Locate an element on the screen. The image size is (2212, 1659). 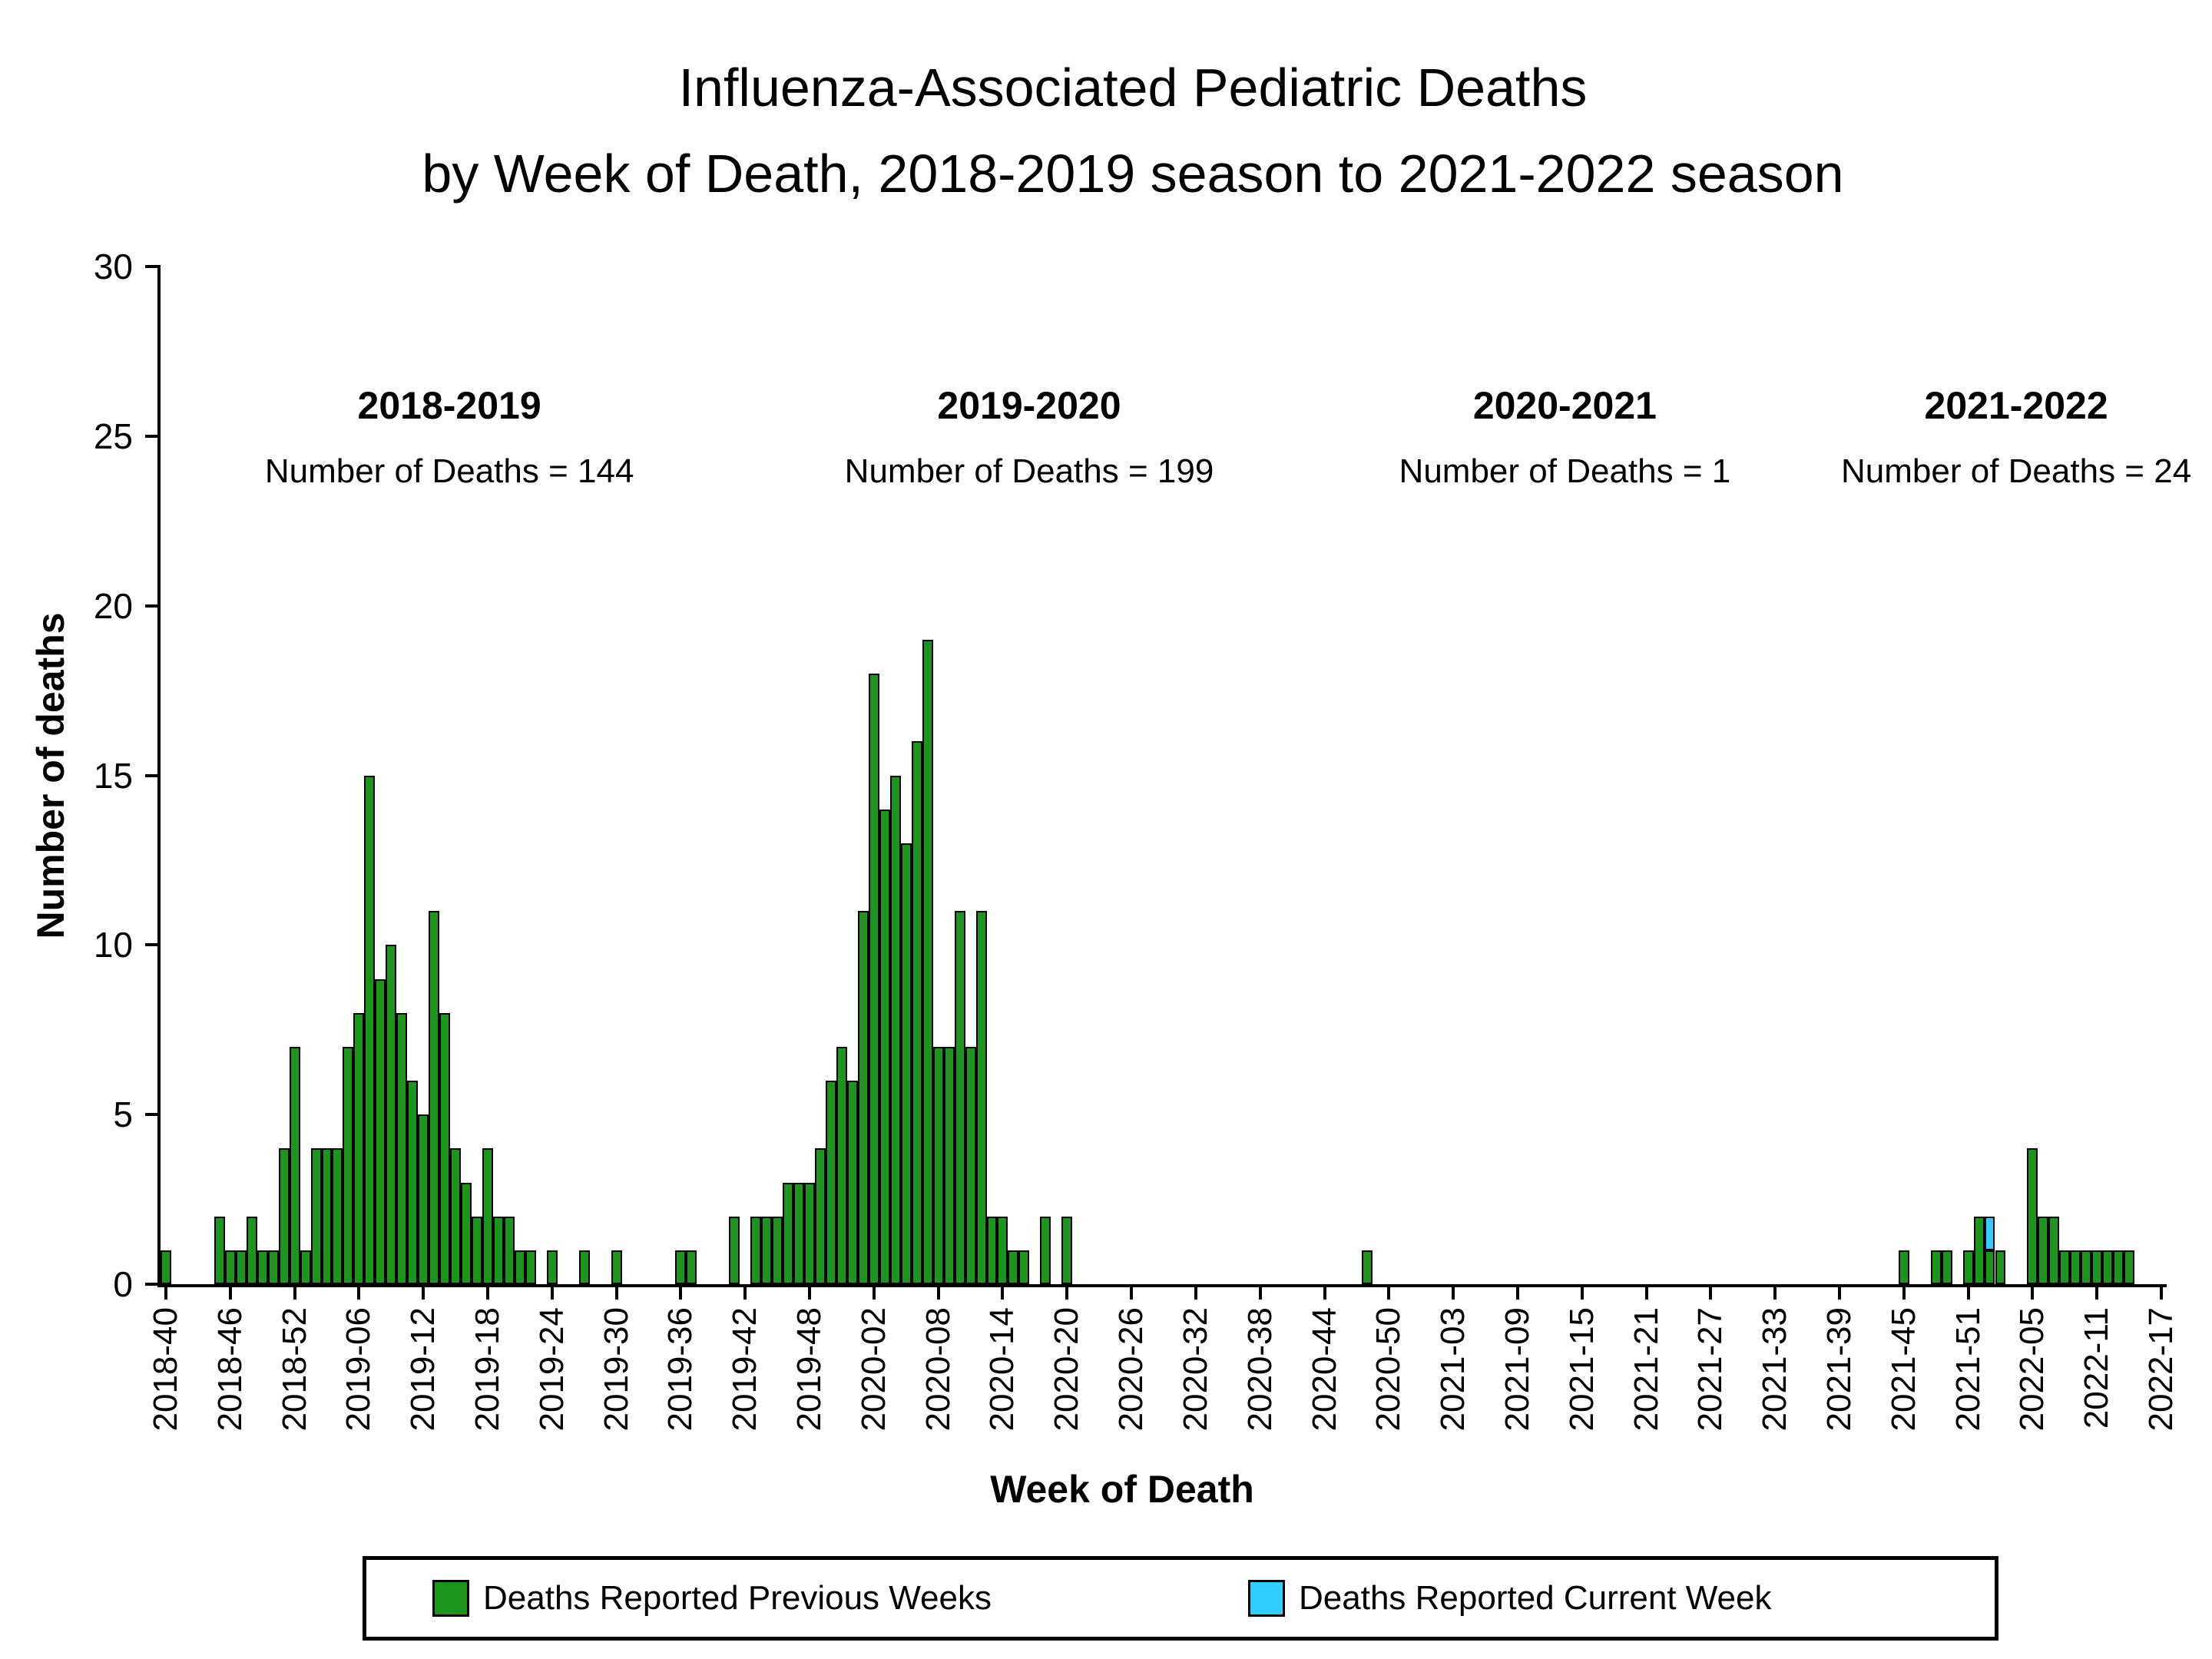
season-name: 2018-2019 is located at coordinates (449, 406).